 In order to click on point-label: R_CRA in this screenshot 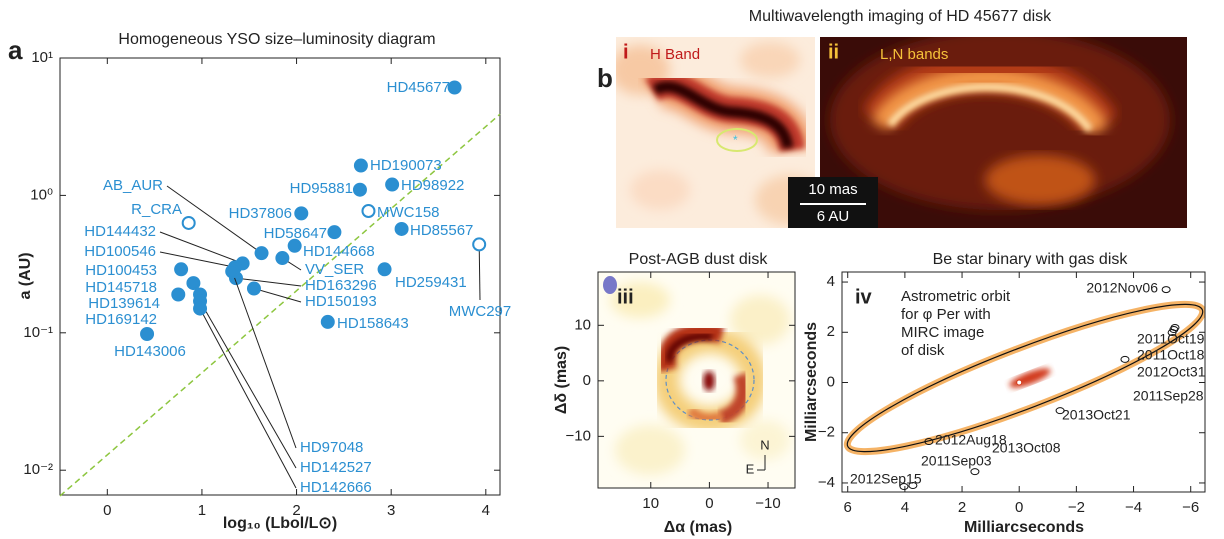, I will do `click(156, 209)`.